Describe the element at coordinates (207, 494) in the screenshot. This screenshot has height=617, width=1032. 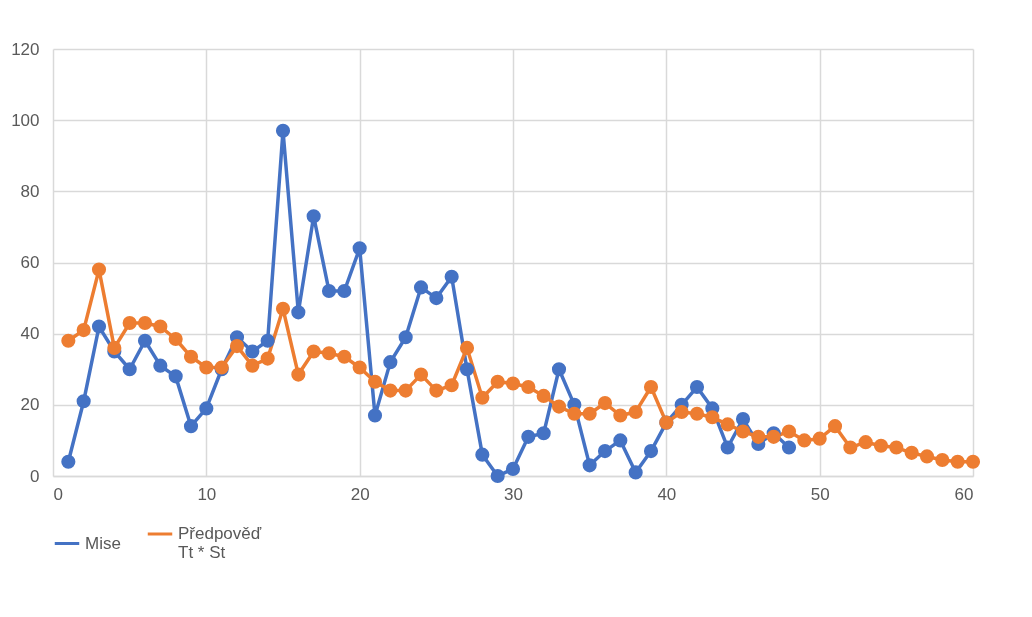
I see `x-tick-label: 10` at that location.